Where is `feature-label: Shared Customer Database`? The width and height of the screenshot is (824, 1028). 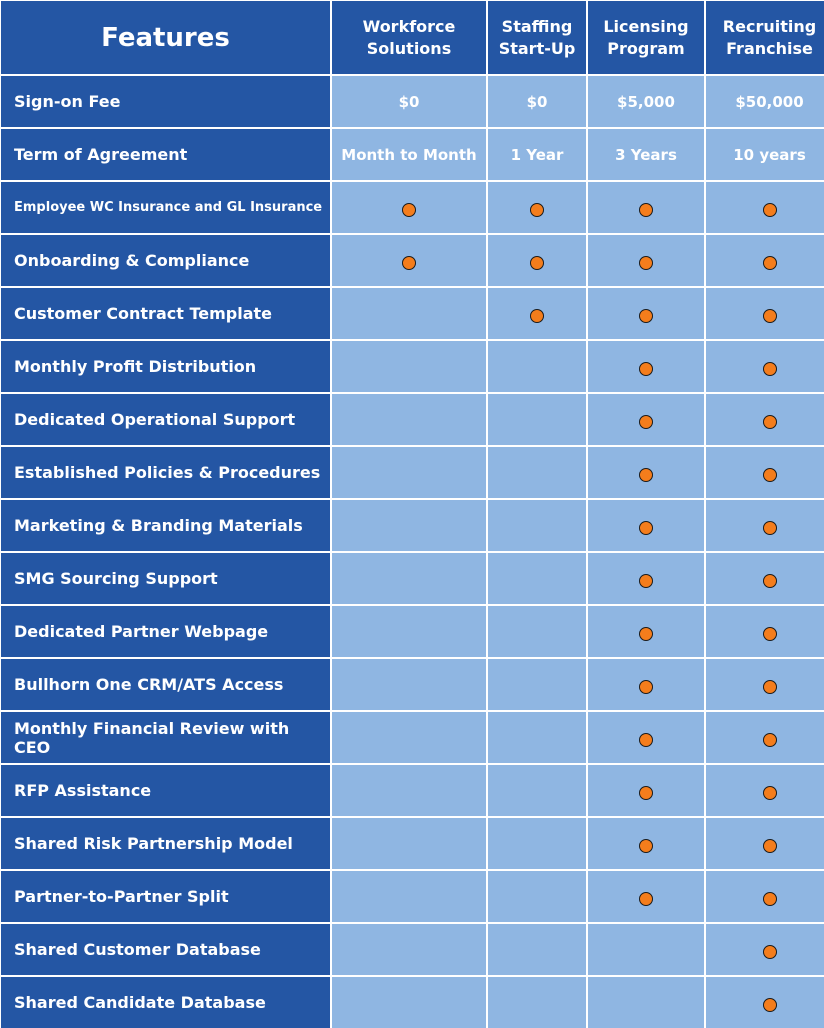 feature-label: Shared Customer Database is located at coordinates (165, 949).